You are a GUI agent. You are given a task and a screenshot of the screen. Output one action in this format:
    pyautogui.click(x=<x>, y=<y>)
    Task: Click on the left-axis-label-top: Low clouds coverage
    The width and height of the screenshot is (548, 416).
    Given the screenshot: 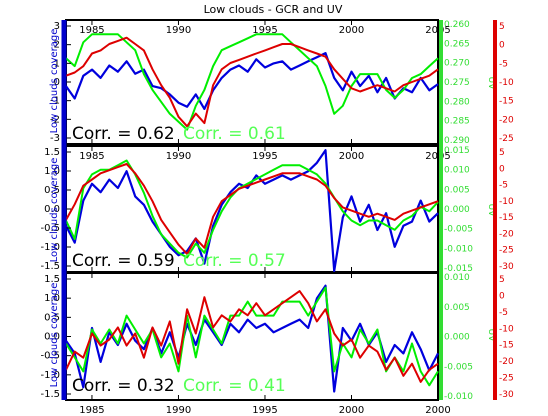 What is the action you would take?
    pyautogui.click(x=54, y=81)
    